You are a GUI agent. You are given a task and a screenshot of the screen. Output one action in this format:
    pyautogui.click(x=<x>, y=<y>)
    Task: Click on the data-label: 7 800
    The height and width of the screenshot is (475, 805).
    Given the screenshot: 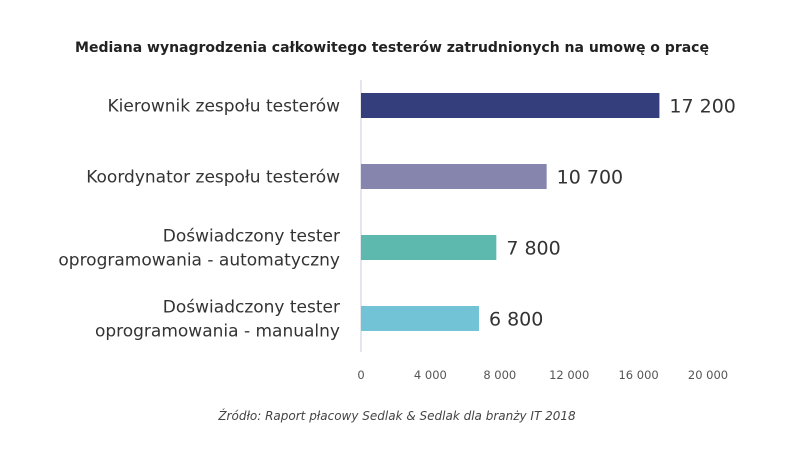 What is the action you would take?
    pyautogui.click(x=533, y=249)
    